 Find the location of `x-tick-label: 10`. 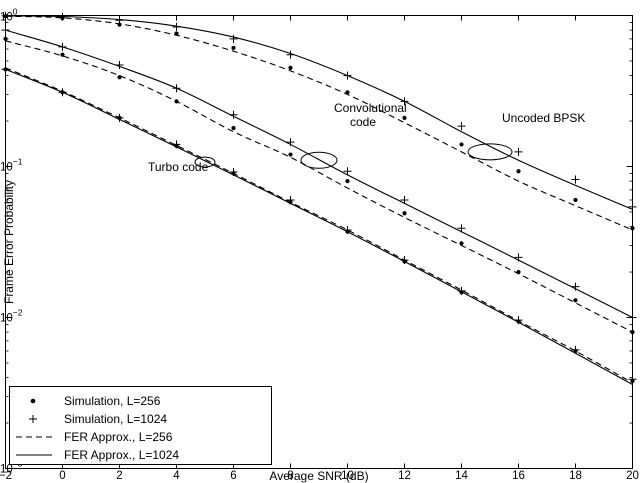

x-tick-label: 10 is located at coordinates (347, 476).